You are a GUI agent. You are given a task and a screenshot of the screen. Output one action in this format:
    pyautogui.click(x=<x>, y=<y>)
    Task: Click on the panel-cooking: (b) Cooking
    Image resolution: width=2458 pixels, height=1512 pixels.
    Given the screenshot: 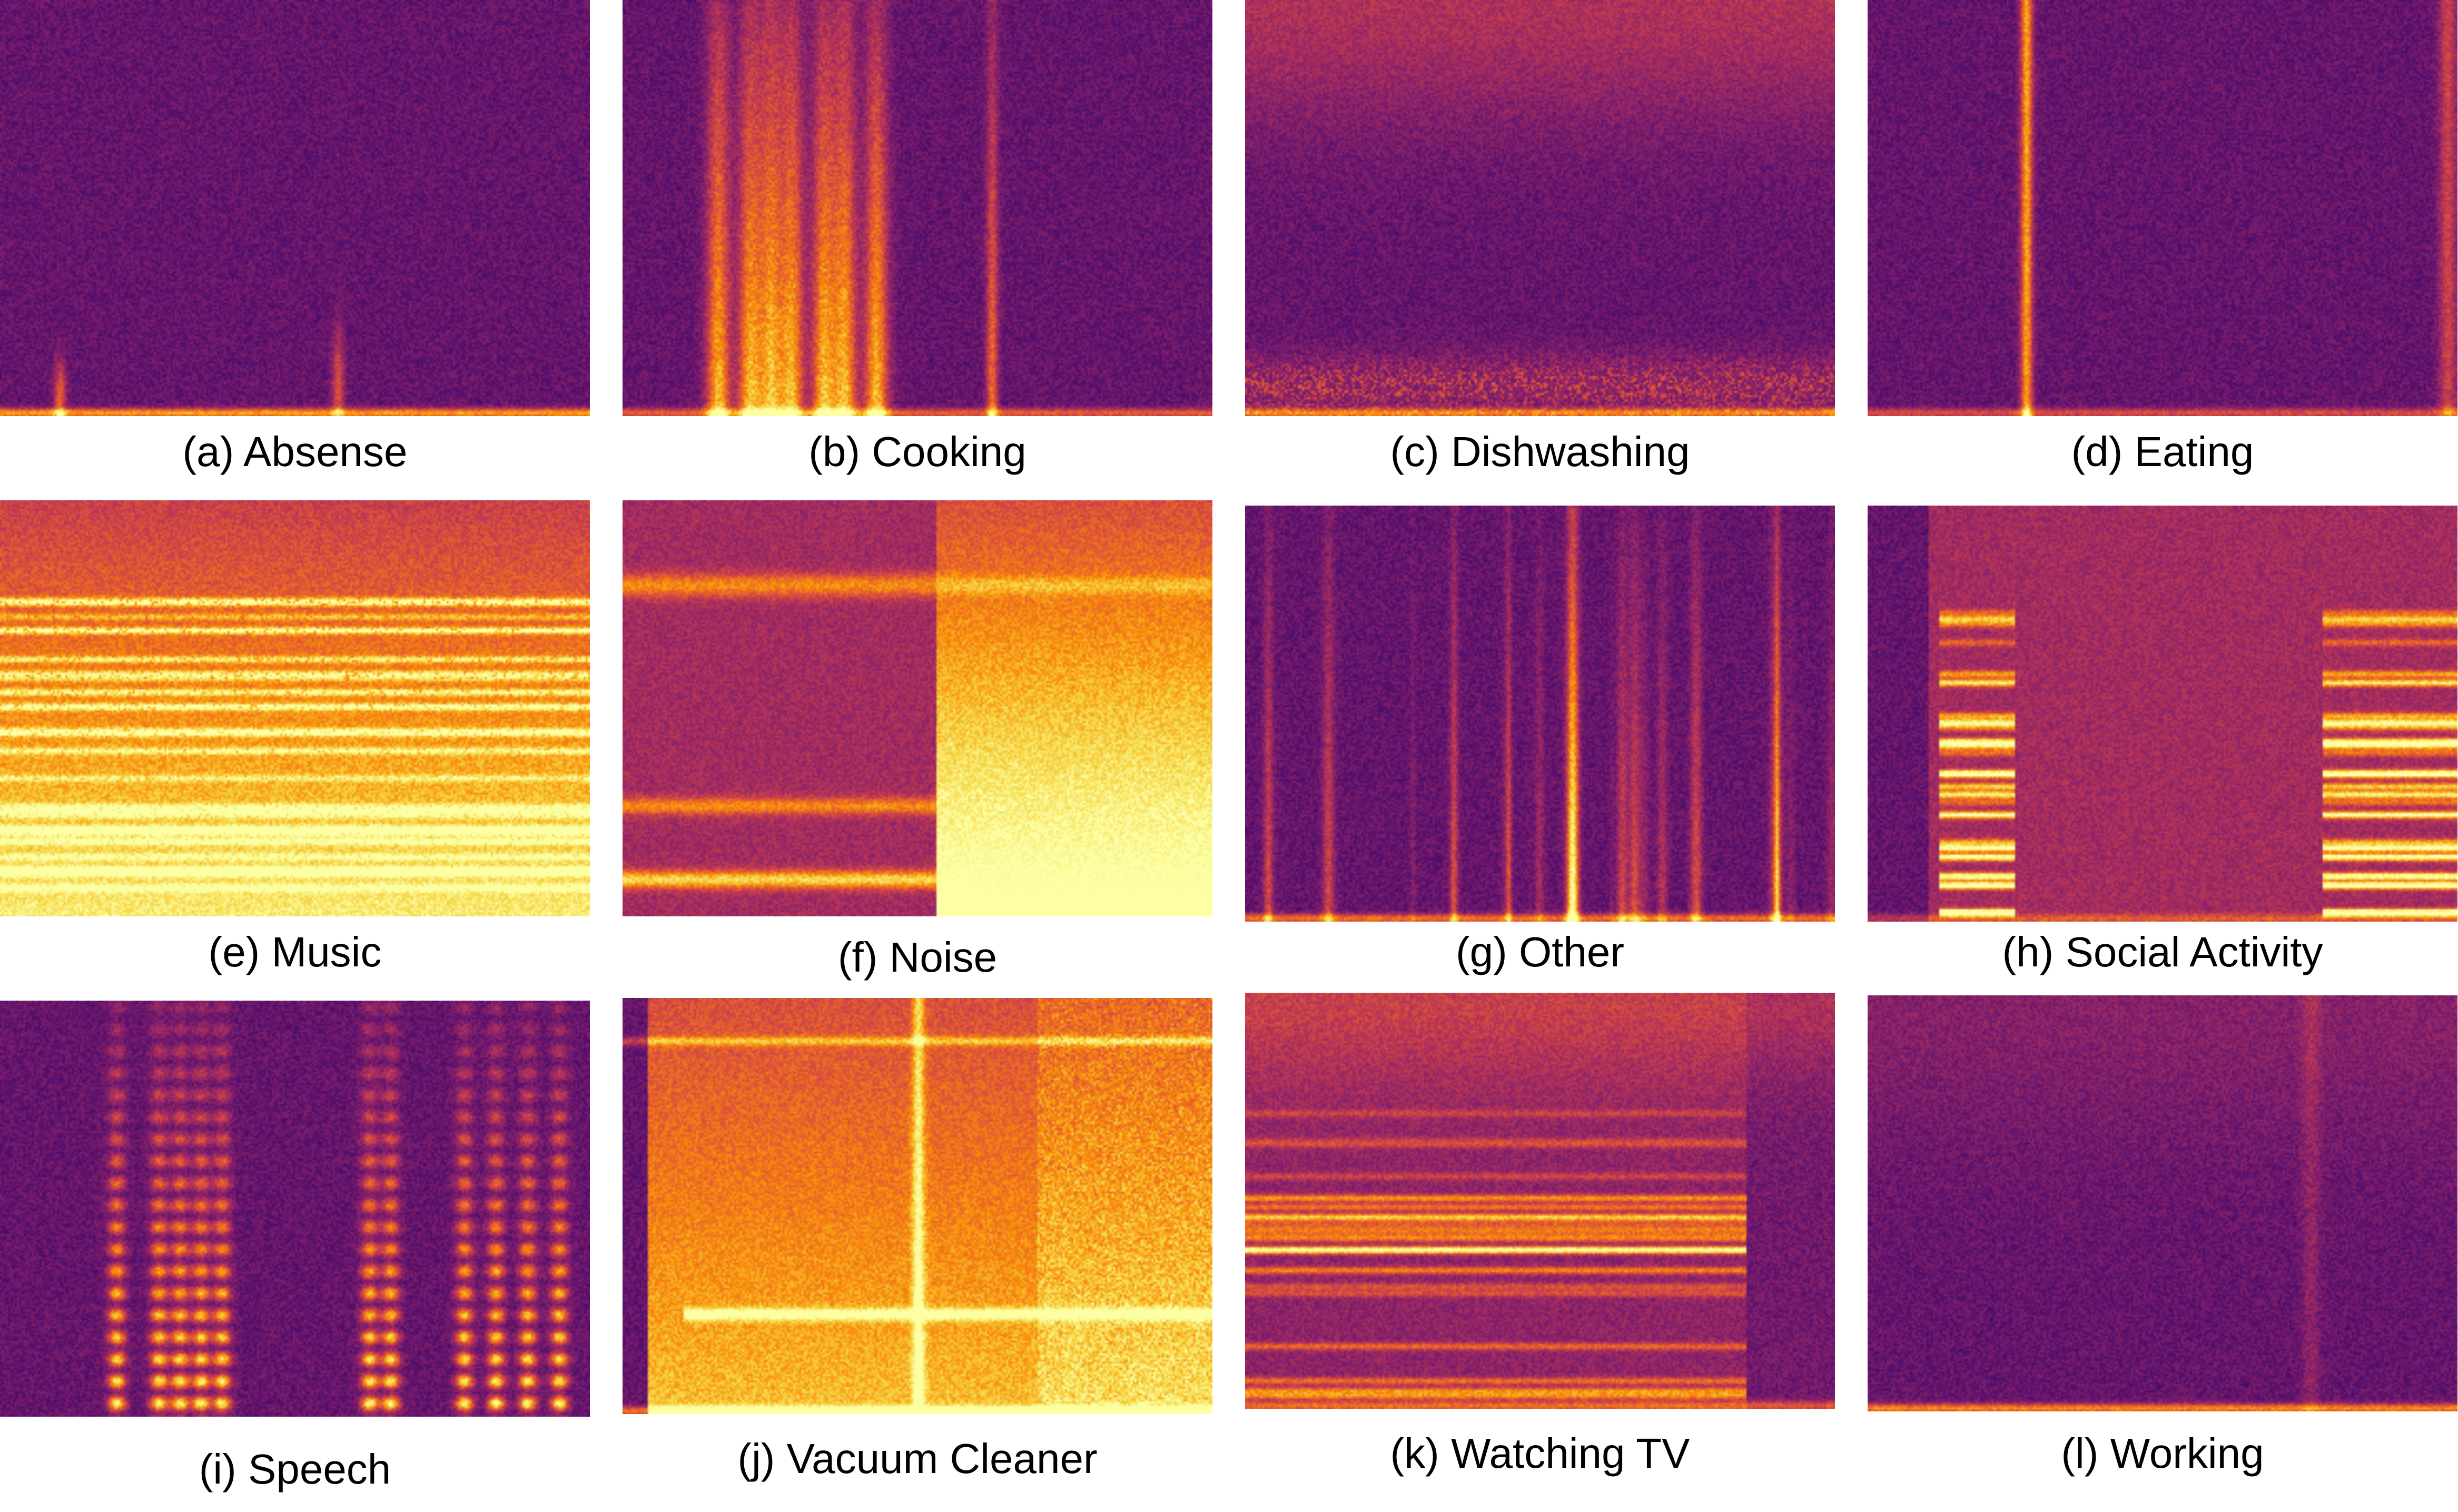 What is the action you would take?
    pyautogui.click(x=918, y=236)
    